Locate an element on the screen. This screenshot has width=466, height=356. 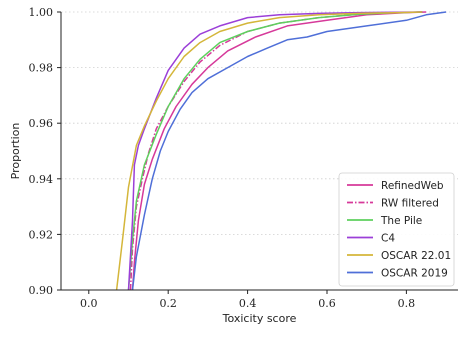
x-tick-label-0: 0.0 is located at coordinates (89, 303).